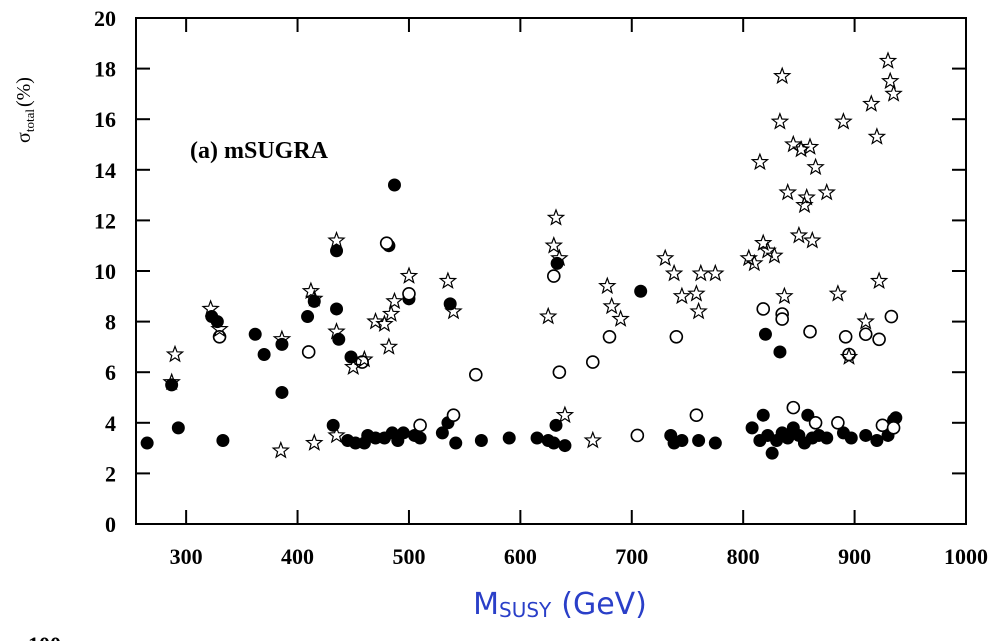  What do you see at coordinates (110, 423) in the screenshot?
I see `y-tick-label: 4` at bounding box center [110, 423].